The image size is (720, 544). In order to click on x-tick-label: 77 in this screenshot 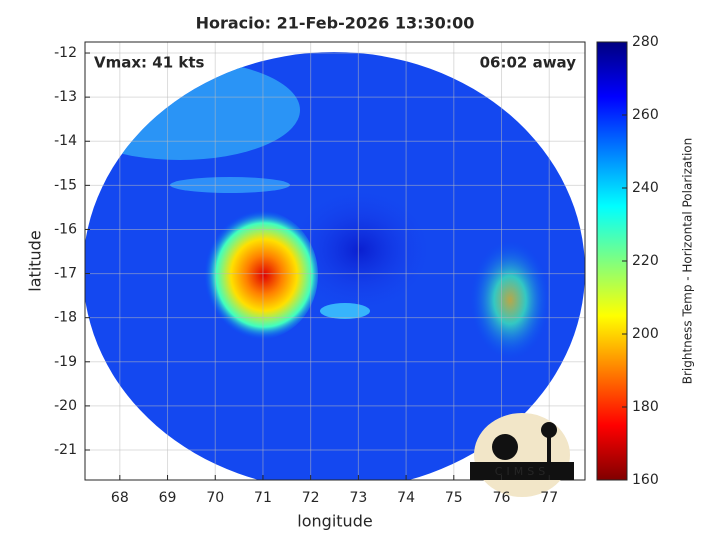, I will do `click(549, 498)`.